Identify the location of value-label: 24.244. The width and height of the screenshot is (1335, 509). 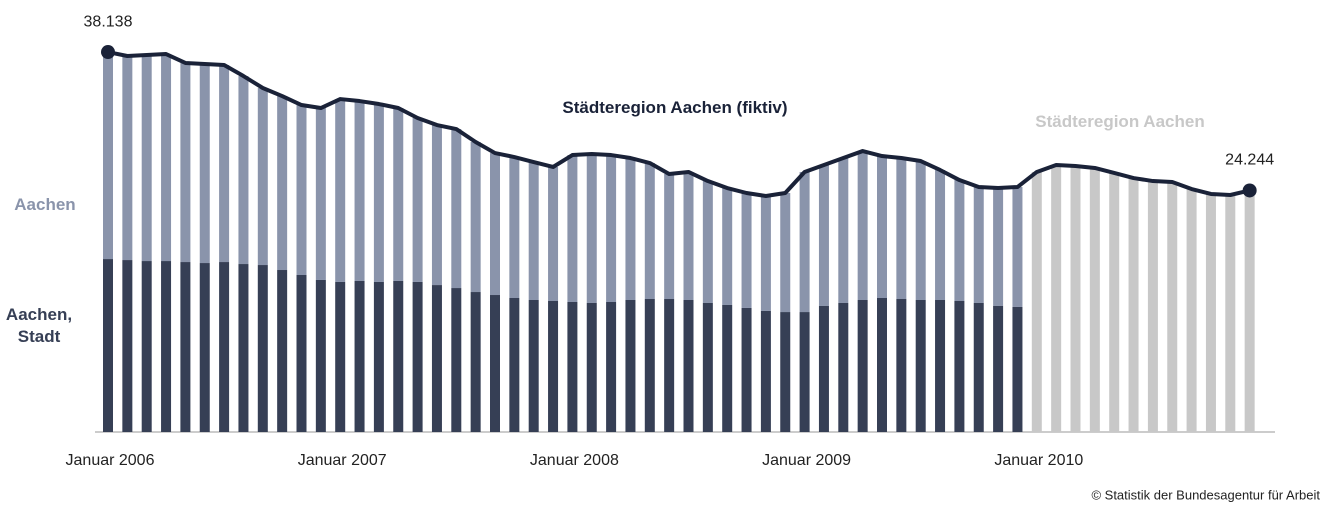
(1249, 160).